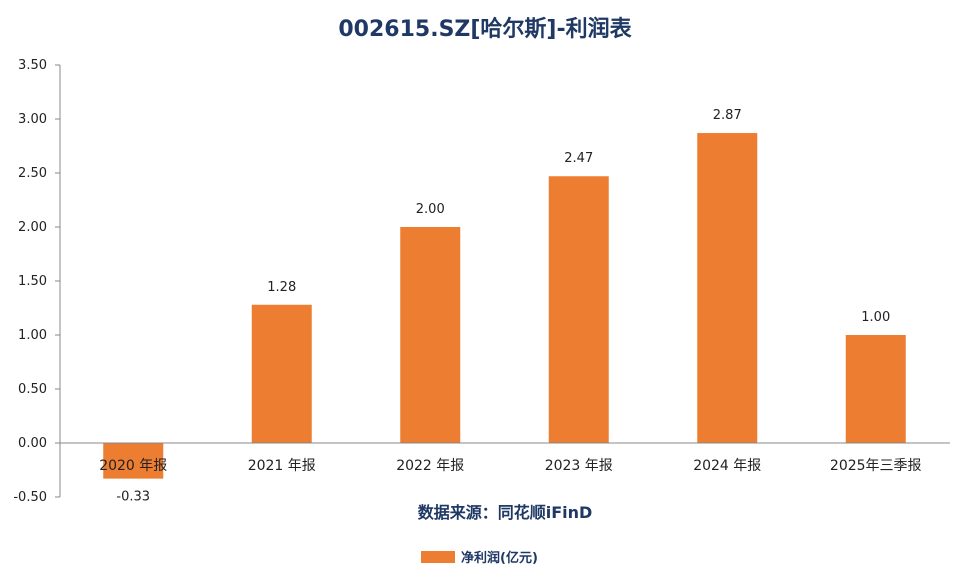  I want to click on data-label: 2.47, so click(578, 158).